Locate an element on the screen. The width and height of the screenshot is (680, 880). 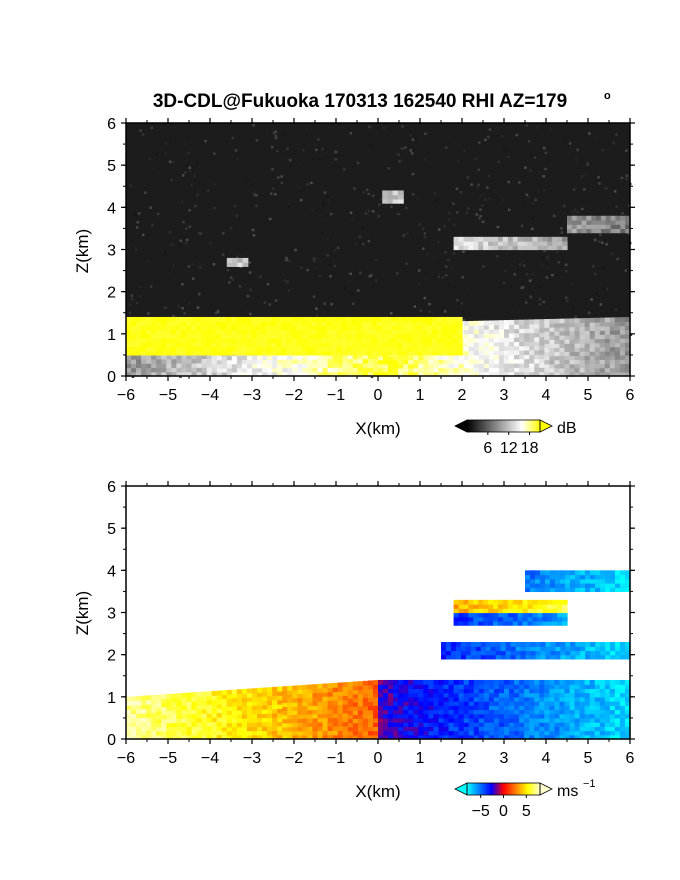
colorbar-swatch is located at coordinates (504, 789).